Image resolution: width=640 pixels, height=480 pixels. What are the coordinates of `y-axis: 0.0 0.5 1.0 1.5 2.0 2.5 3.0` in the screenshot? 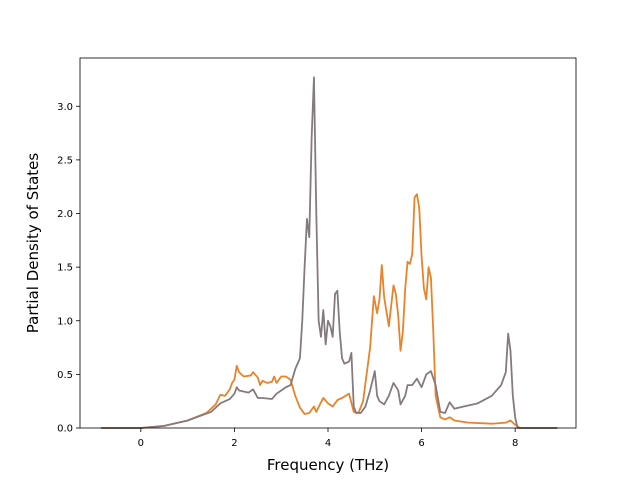 It's located at (68, 268).